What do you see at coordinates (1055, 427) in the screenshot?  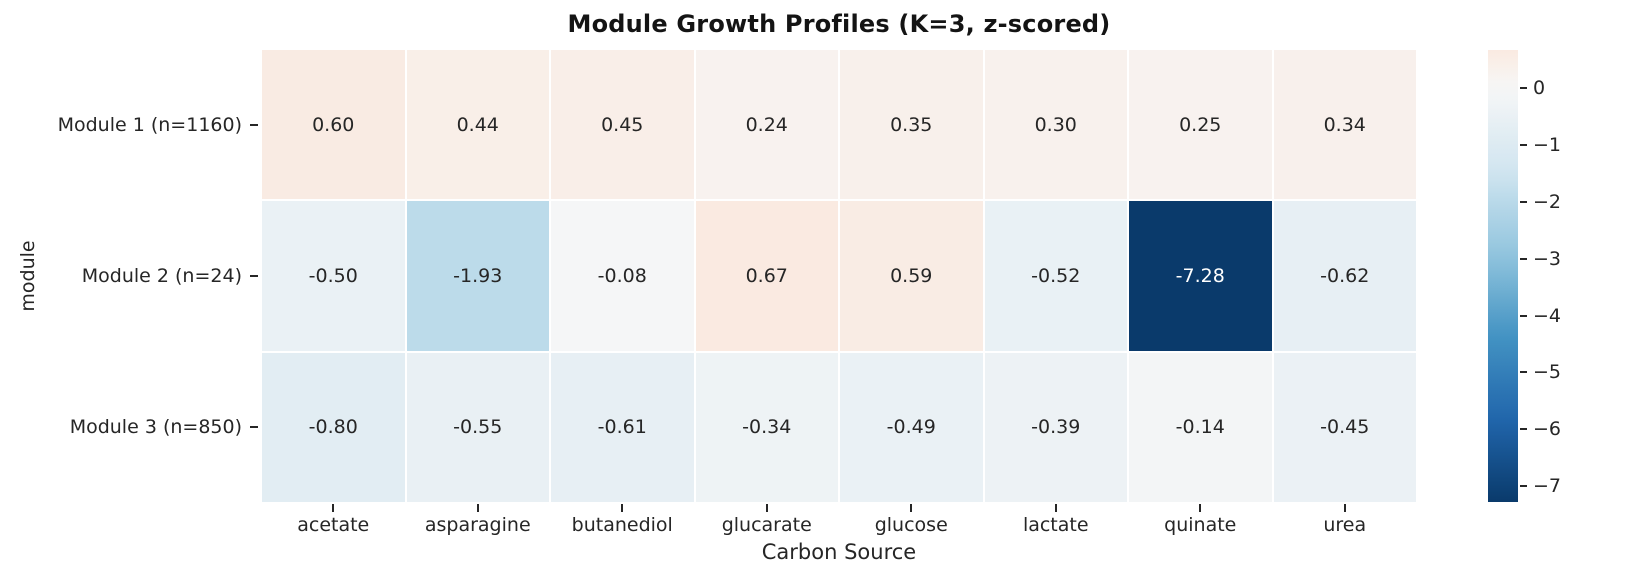 I see `heatmap-cell: -0.39` at bounding box center [1055, 427].